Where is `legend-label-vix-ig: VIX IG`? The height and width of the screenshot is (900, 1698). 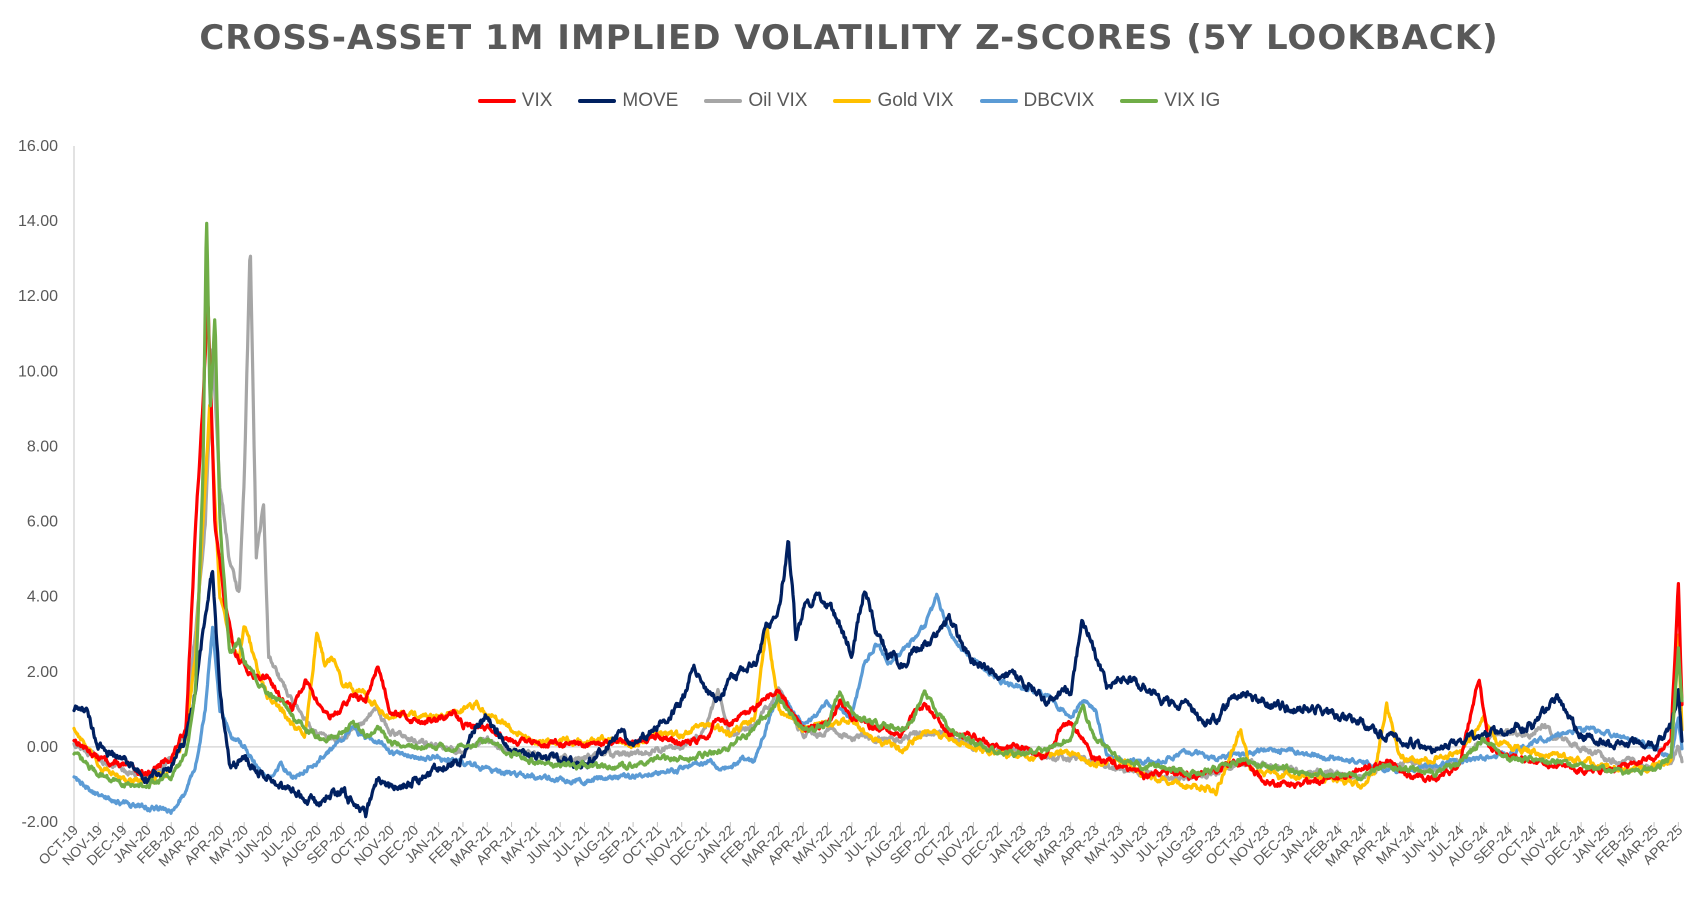 legend-label-vix-ig: VIX IG is located at coordinates (1192, 100).